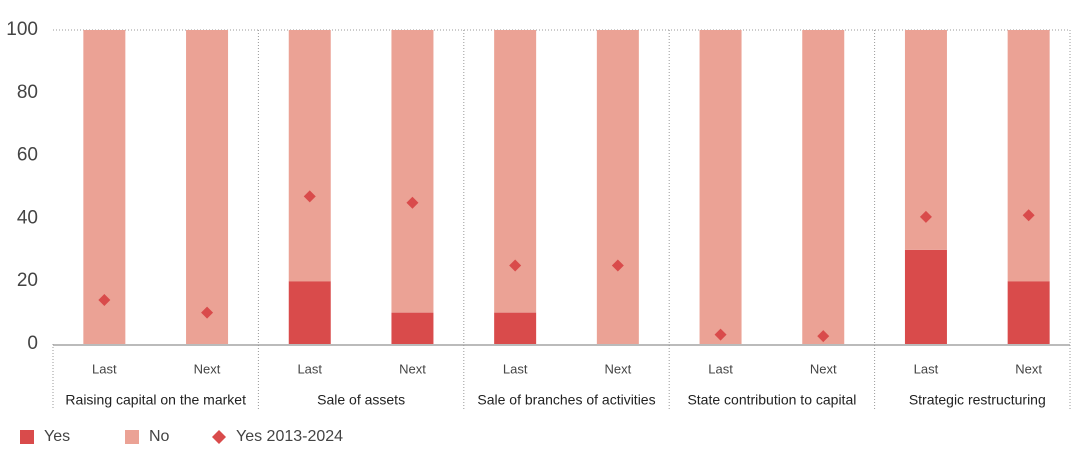 The height and width of the screenshot is (454, 1073). What do you see at coordinates (159, 436) in the screenshot?
I see `legend-label: No` at bounding box center [159, 436].